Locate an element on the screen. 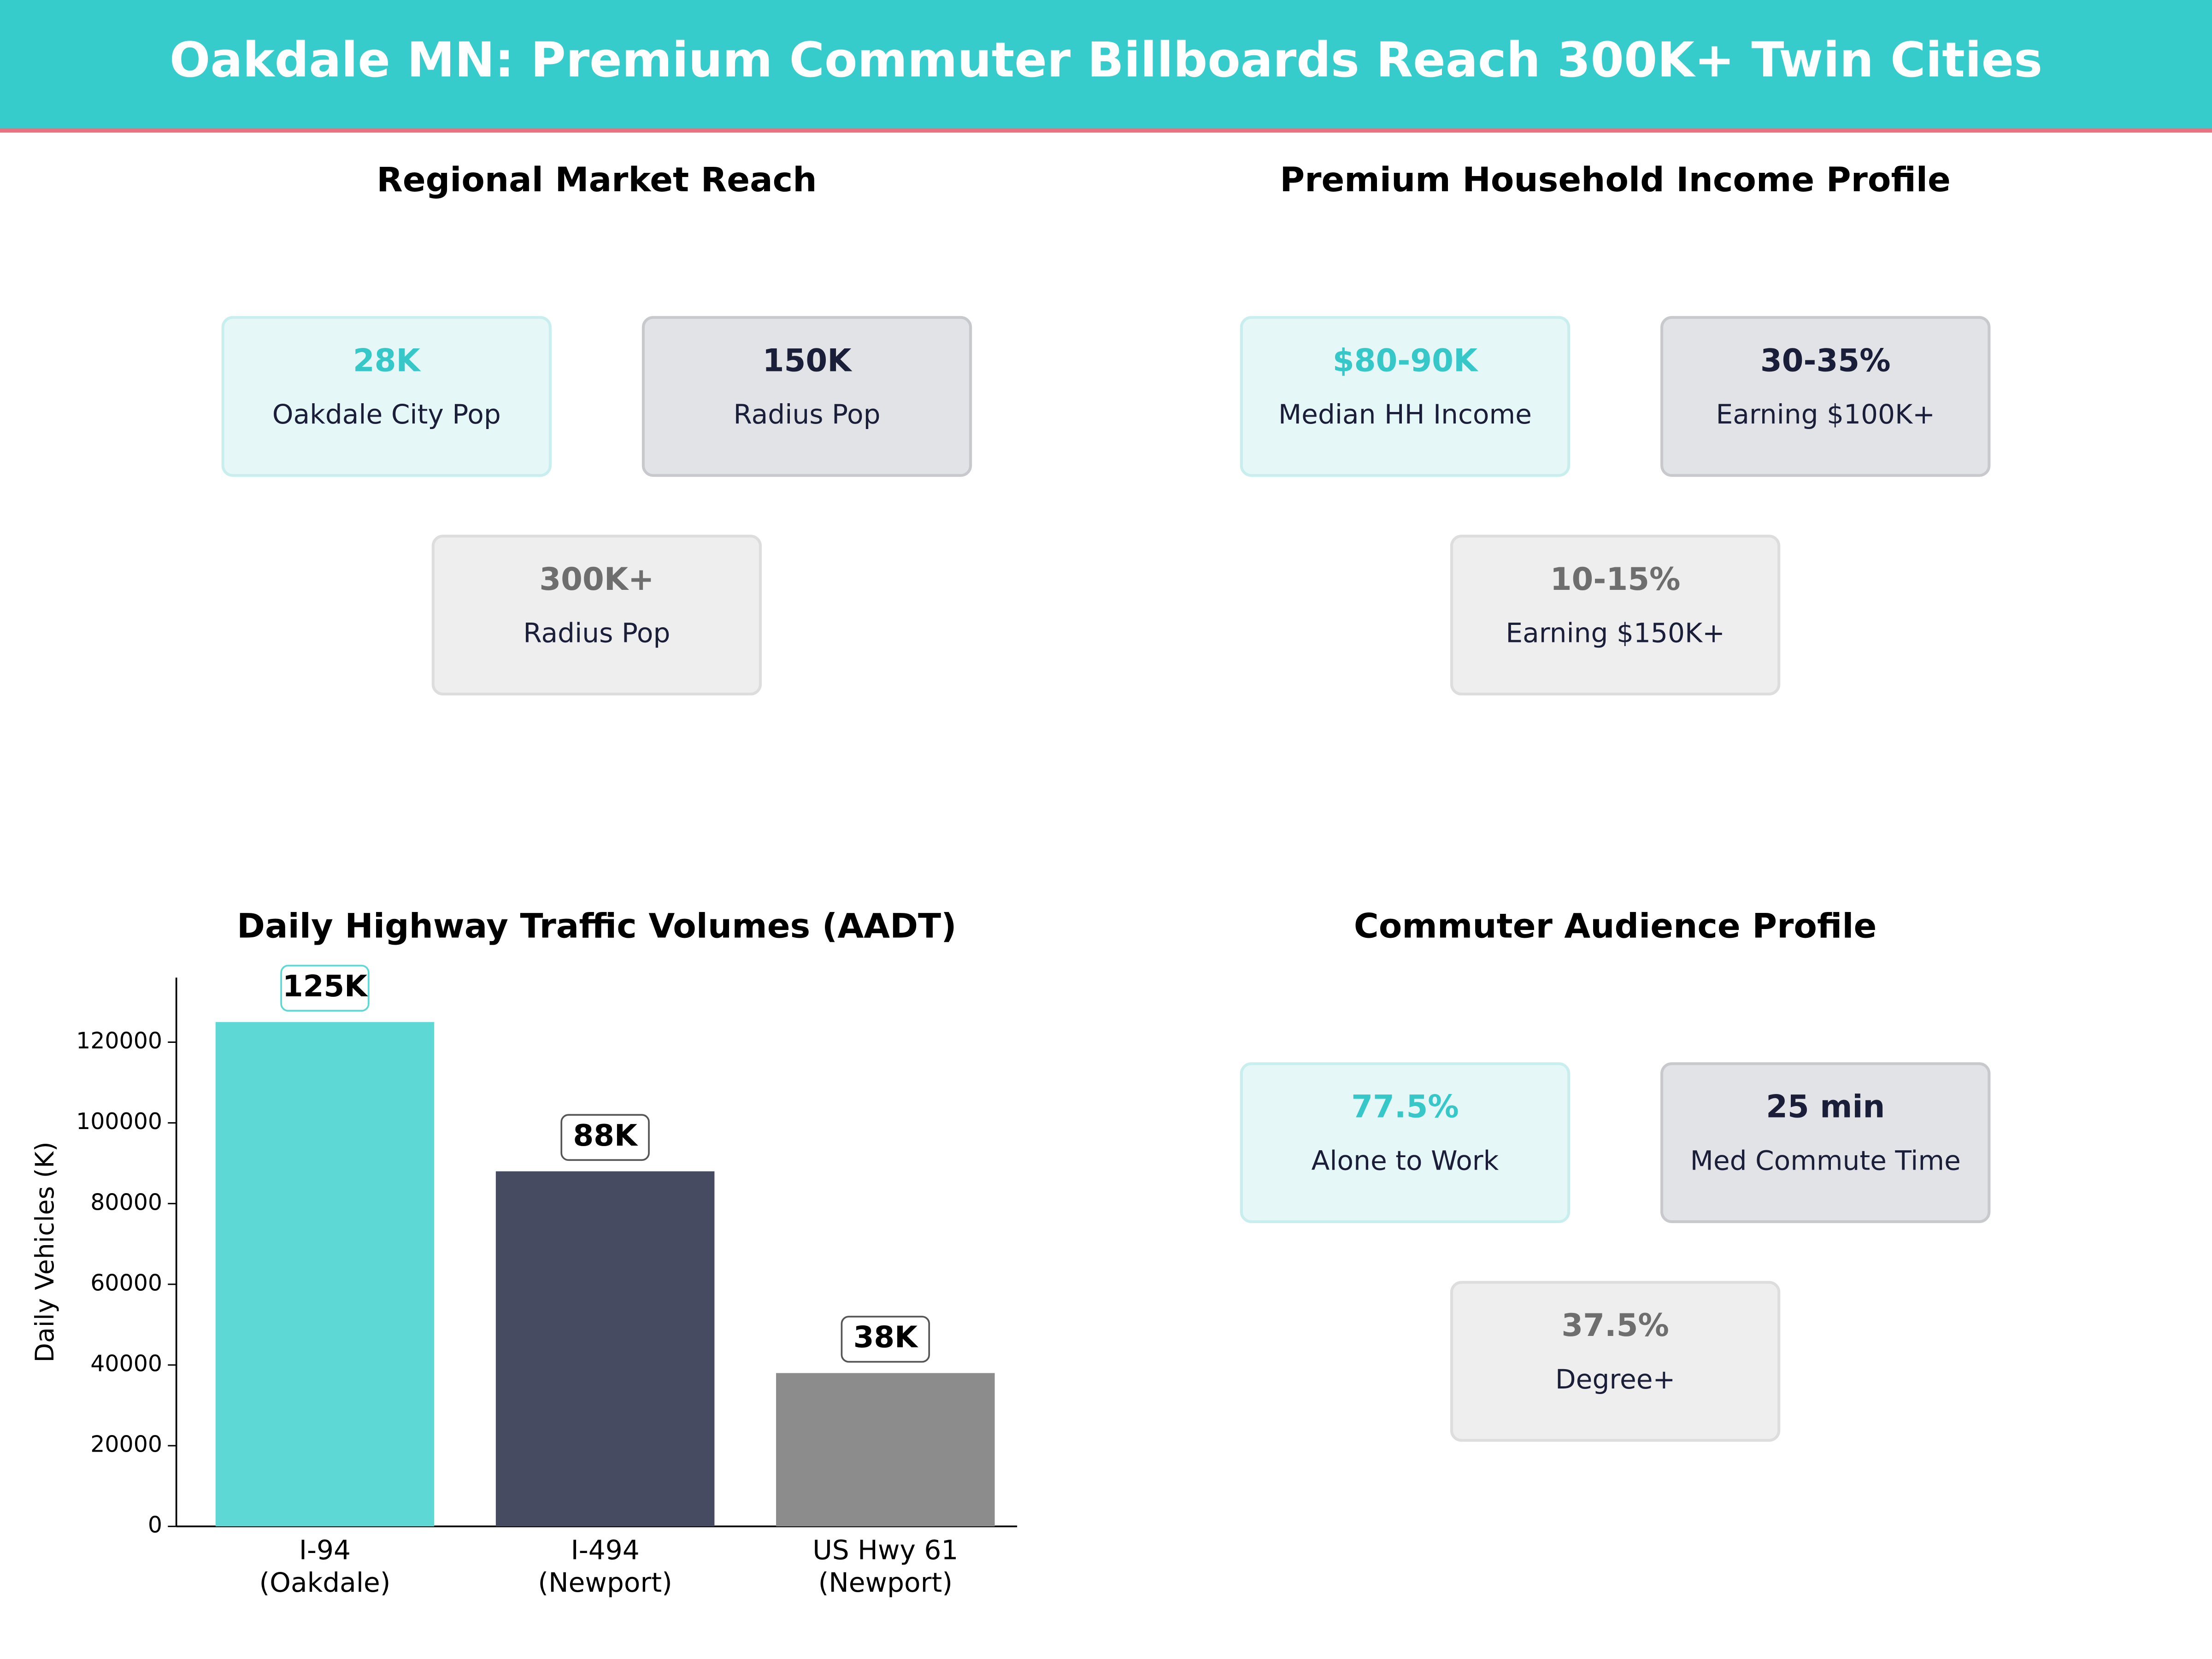 Image resolution: width=2212 pixels, height=1659 pixels. chart-title: Daily Highway Traffic Volumes (AADT) is located at coordinates (597, 926).